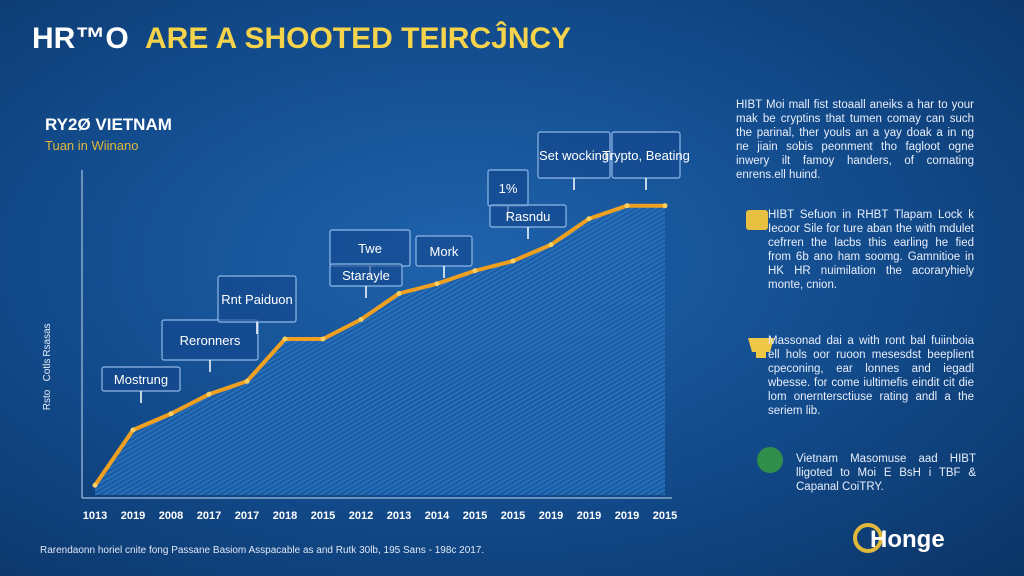 This screenshot has height=576, width=1024. Describe the element at coordinates (171, 516) in the screenshot. I see `x-tick-label: 2008` at that location.